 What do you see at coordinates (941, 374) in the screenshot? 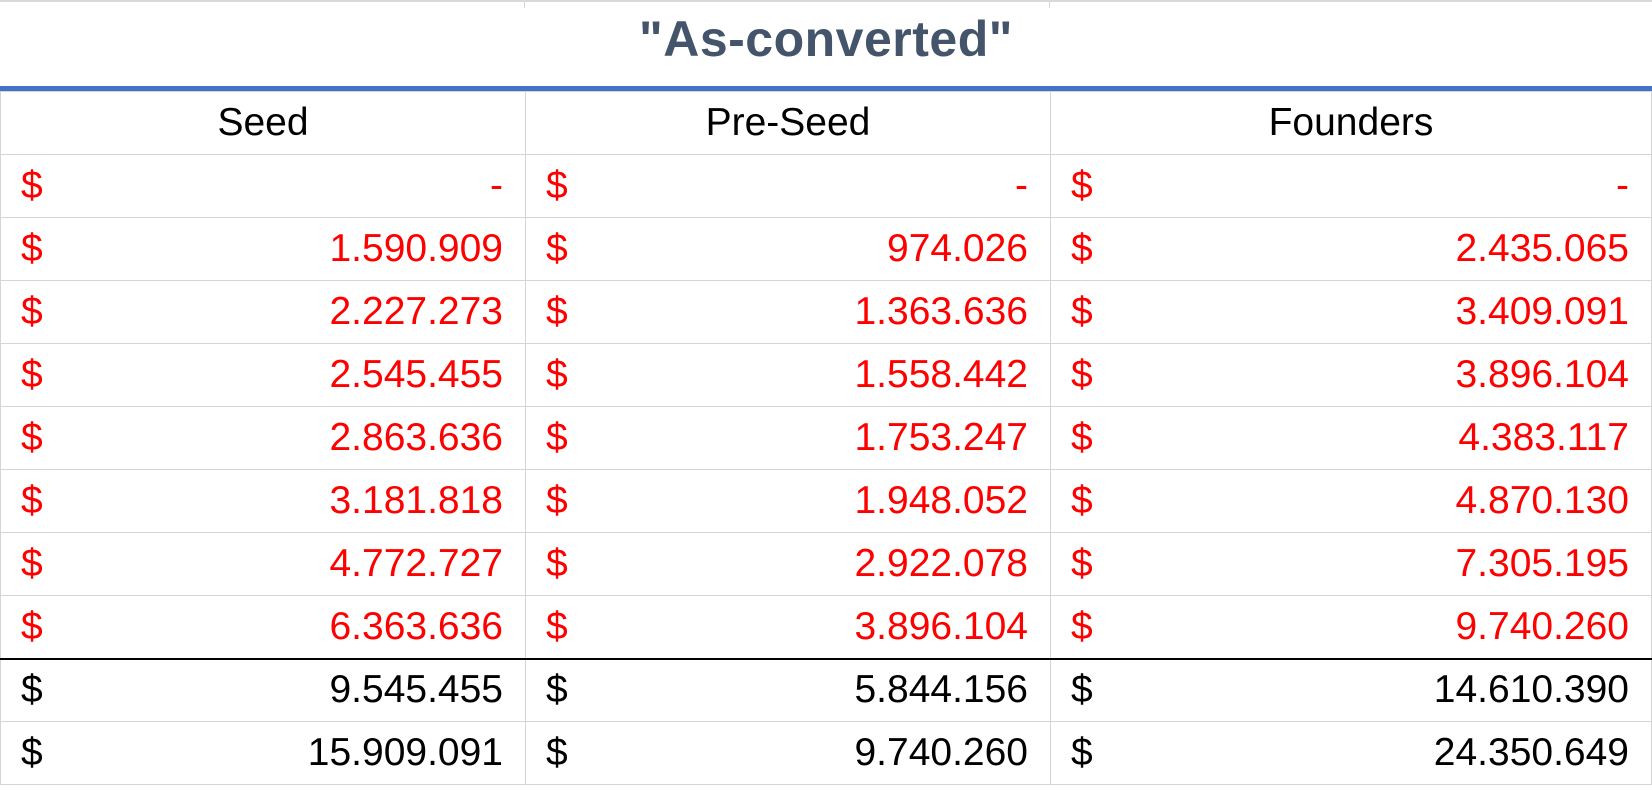
I see `amount-value: 1.558.442` at bounding box center [941, 374].